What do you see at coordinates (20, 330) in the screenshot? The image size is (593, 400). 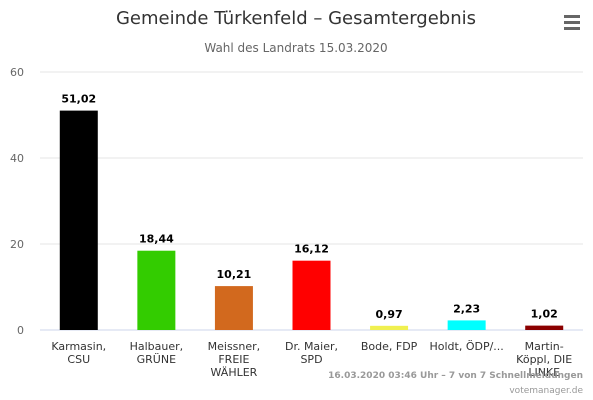 I see `y-tick-label: 0` at bounding box center [20, 330].